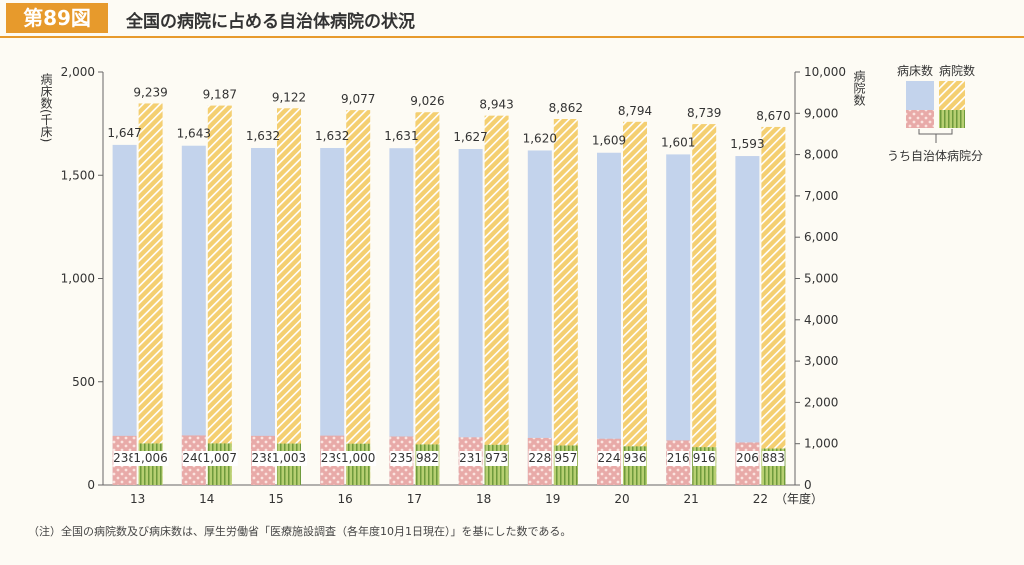  Describe the element at coordinates (552, 499) in the screenshot. I see `x-tick-label: 19` at that location.